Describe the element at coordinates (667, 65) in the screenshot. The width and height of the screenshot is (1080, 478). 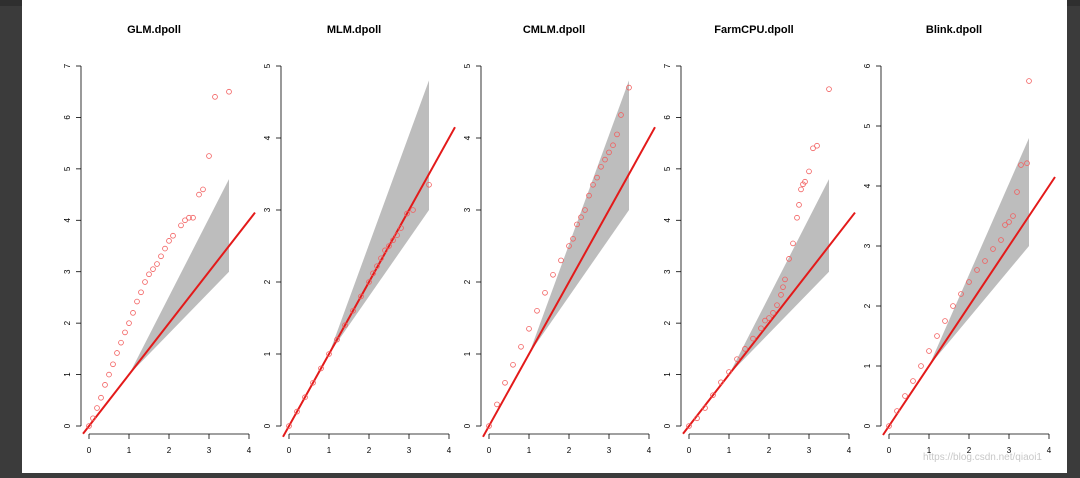
I see `y-tick-label: 7` at that location.